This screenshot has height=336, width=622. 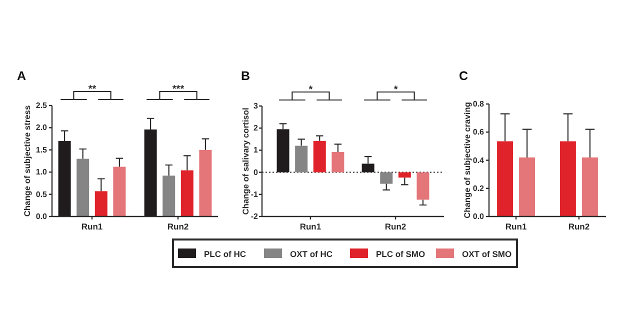 What do you see at coordinates (478, 132) in the screenshot?
I see `y-tick-label: 0.6` at bounding box center [478, 132].